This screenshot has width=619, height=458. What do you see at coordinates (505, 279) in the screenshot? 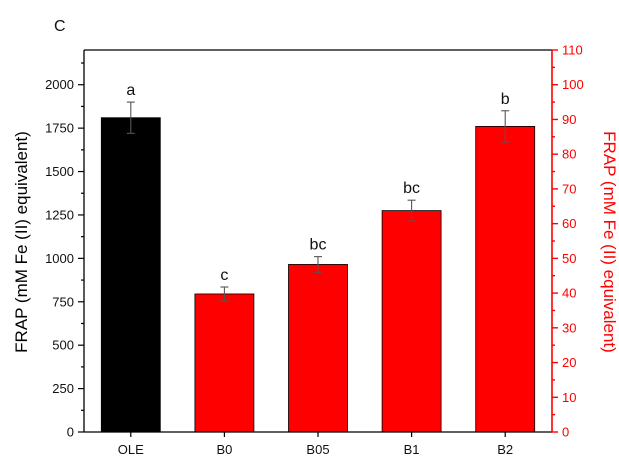
I see `bar-b2` at bounding box center [505, 279].